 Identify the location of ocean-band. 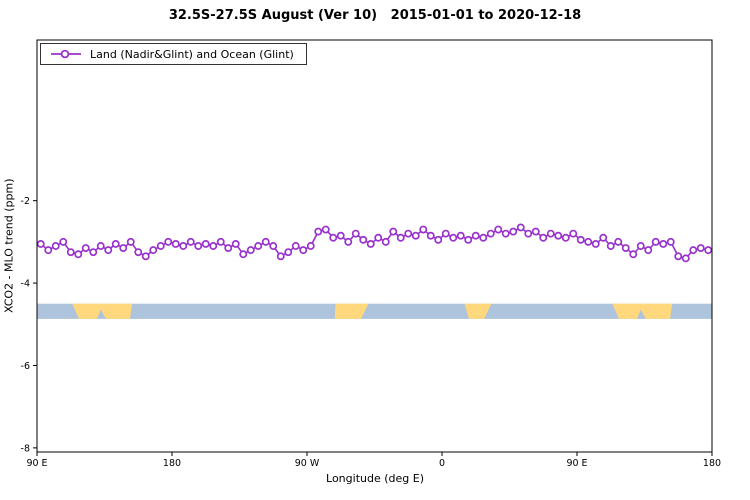
(374, 311).